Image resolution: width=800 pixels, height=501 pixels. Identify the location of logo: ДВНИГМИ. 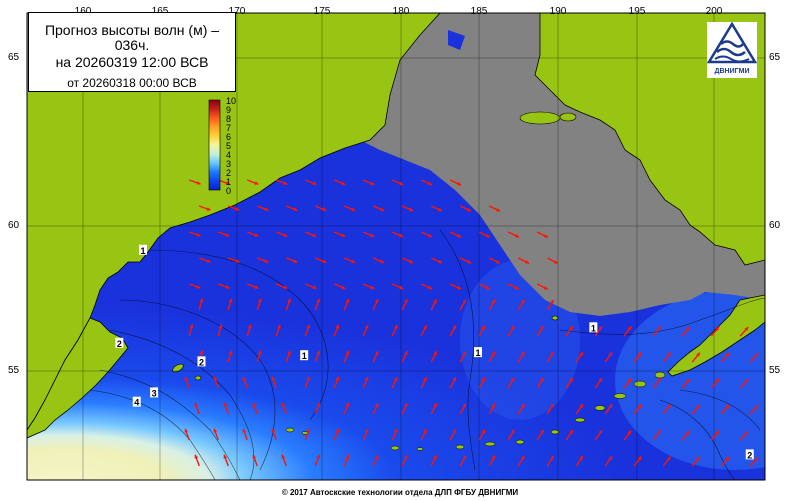
(732, 49).